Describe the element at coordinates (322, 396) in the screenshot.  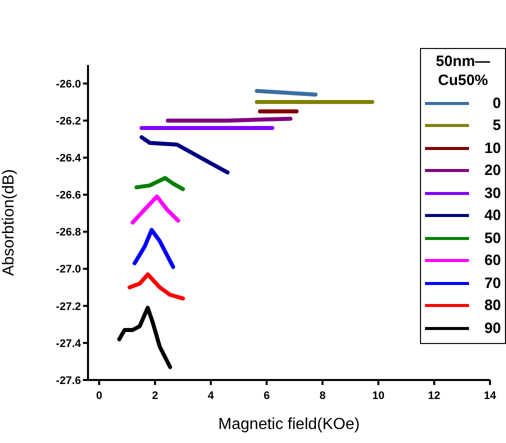
I see `x-tick-label: 8` at that location.